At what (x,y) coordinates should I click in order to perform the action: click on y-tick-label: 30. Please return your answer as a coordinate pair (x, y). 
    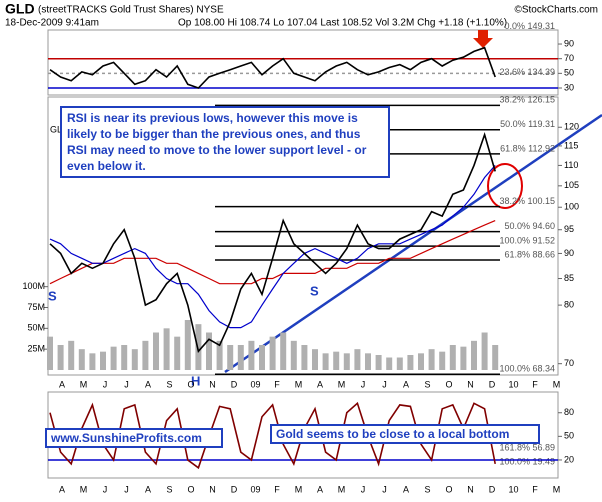
    Looking at the image, I should click on (569, 87).